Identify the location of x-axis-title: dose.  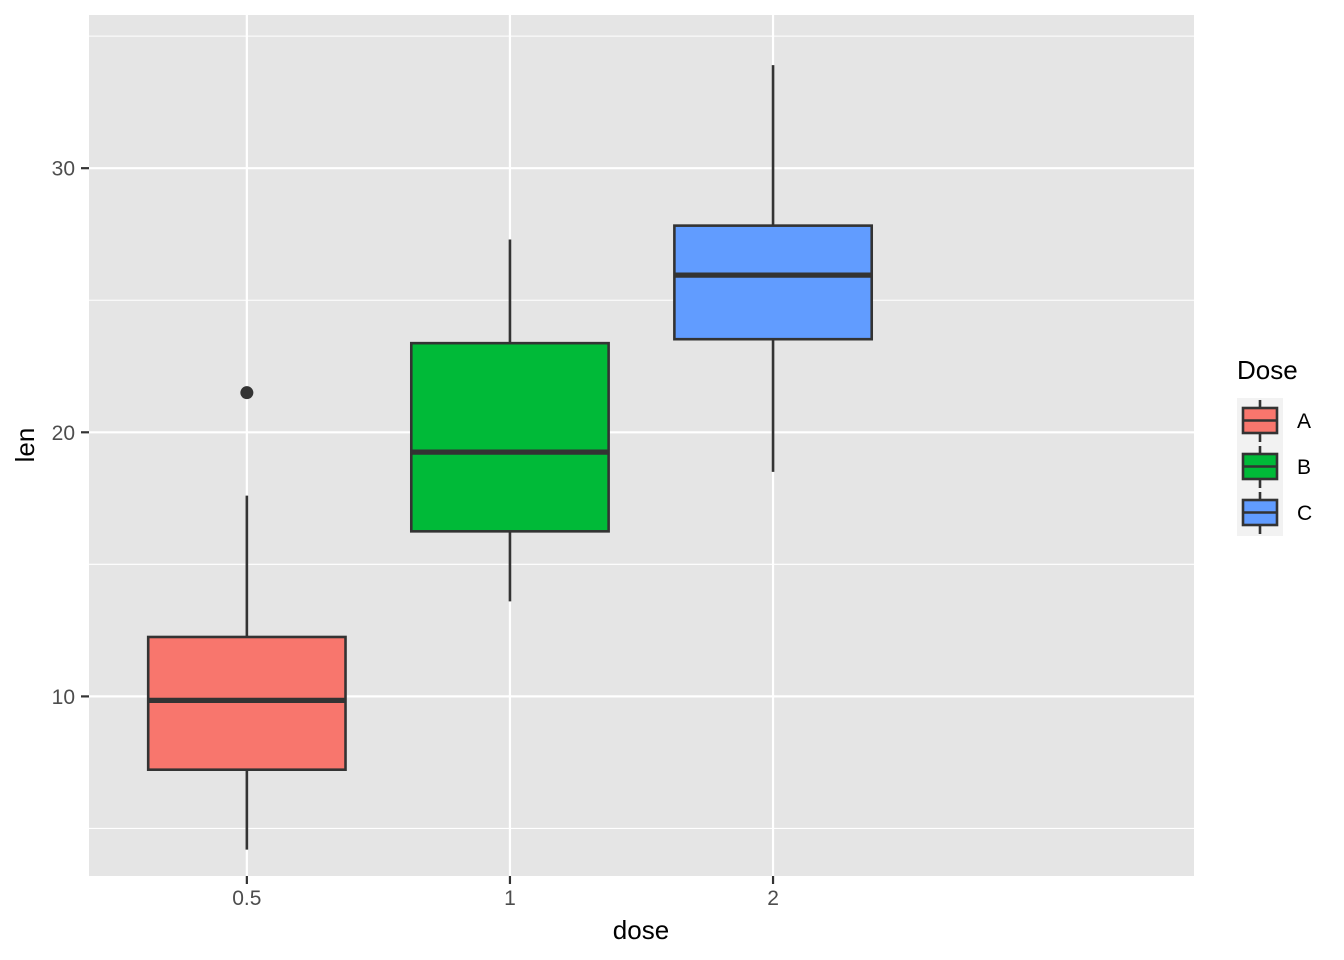
(641, 930).